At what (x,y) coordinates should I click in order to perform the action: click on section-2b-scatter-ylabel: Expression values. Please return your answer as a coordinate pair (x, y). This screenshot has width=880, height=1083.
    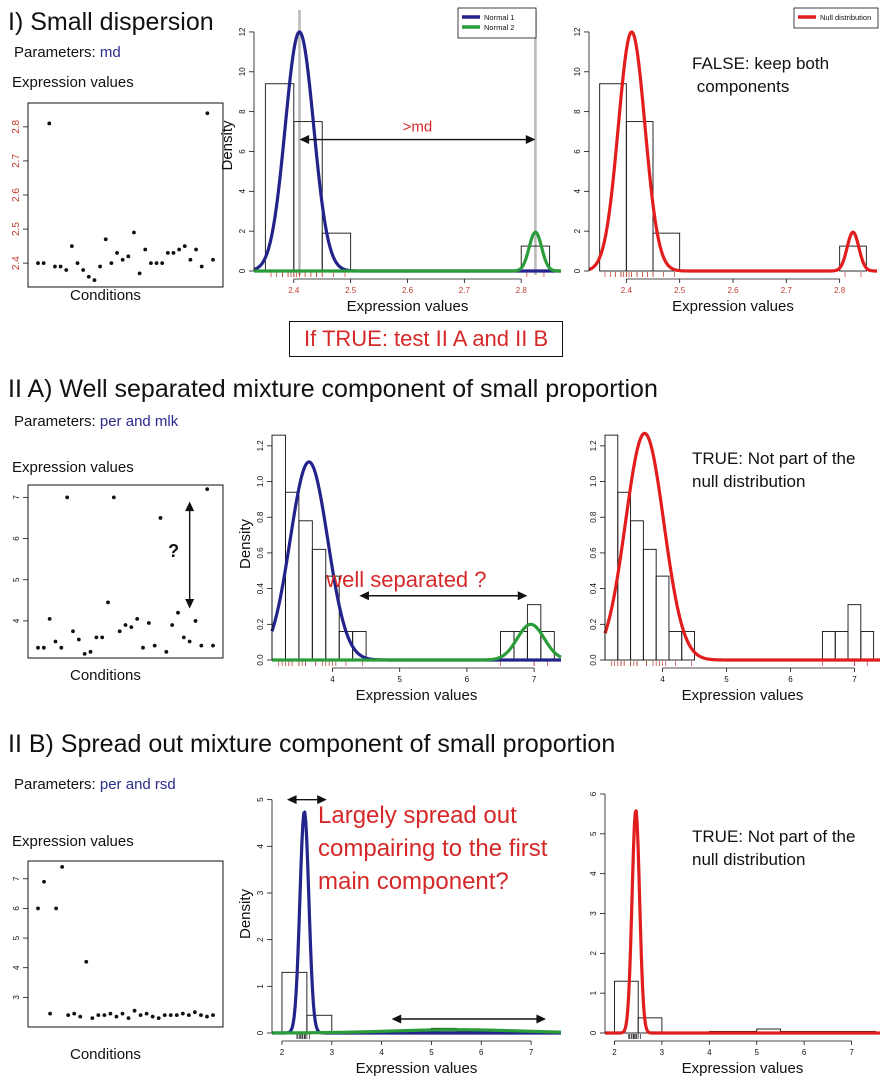
    Looking at the image, I should click on (73, 841).